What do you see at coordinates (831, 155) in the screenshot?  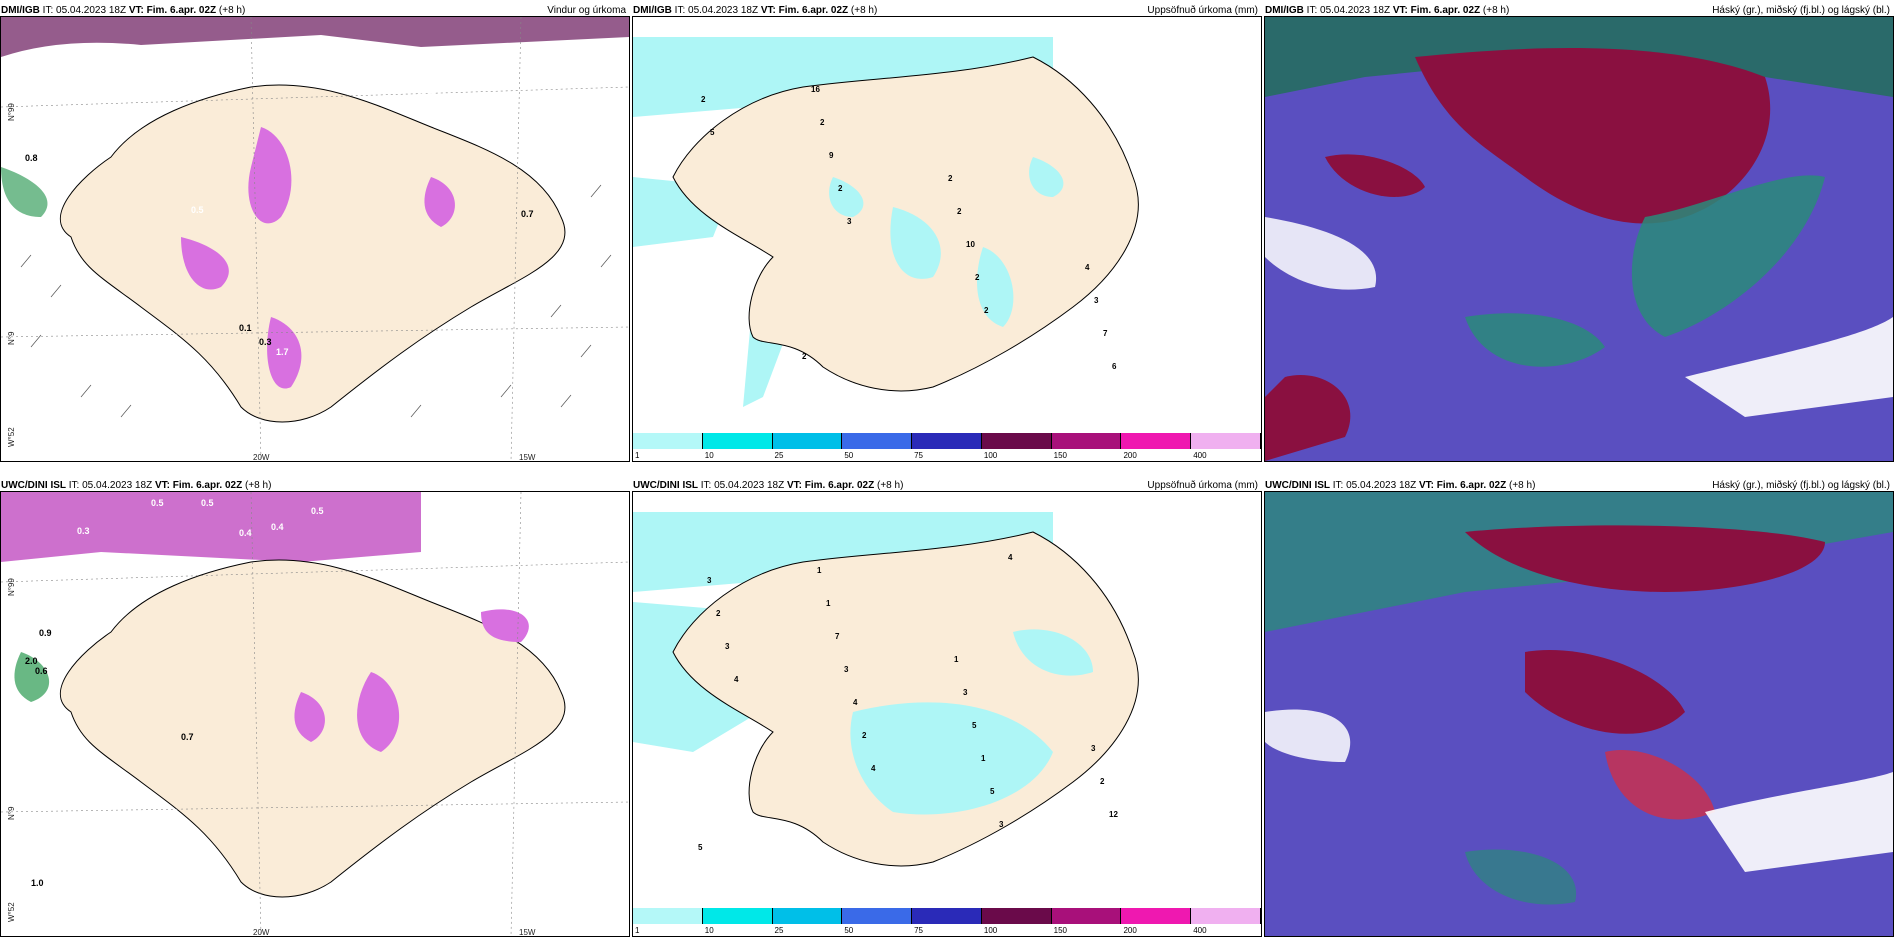 I see `precip-amount-label: 9` at bounding box center [831, 155].